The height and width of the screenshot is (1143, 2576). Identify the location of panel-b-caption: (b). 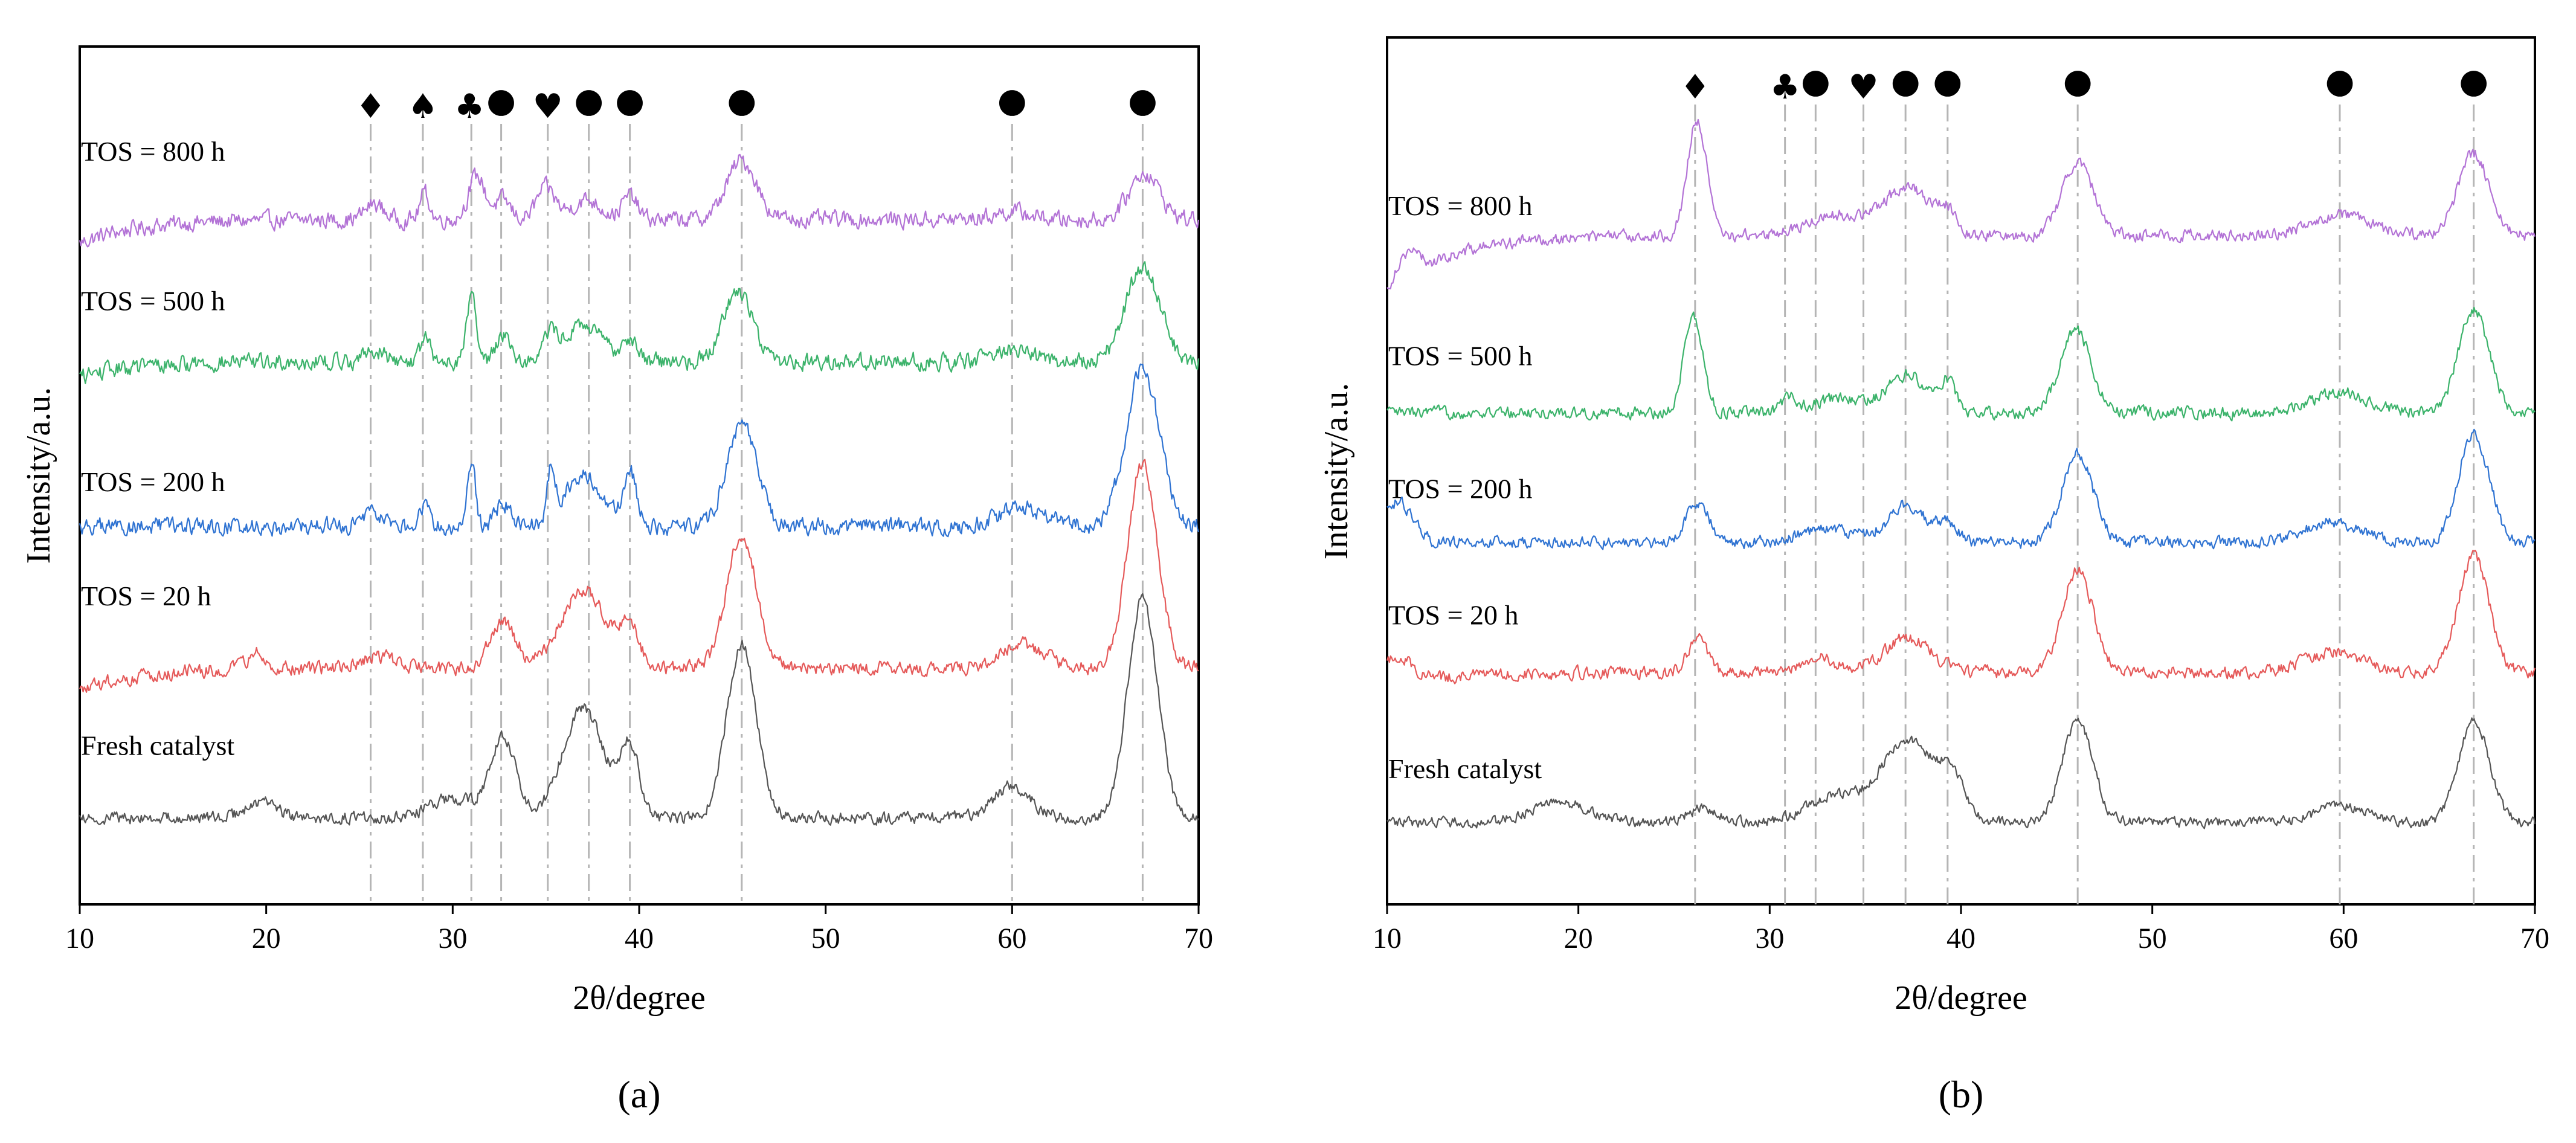
(1961, 1094).